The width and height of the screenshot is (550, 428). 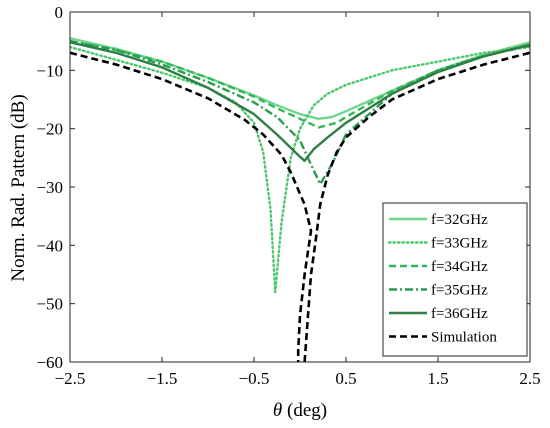 What do you see at coordinates (254, 378) in the screenshot?
I see `x-tick-label: −0.5` at bounding box center [254, 378].